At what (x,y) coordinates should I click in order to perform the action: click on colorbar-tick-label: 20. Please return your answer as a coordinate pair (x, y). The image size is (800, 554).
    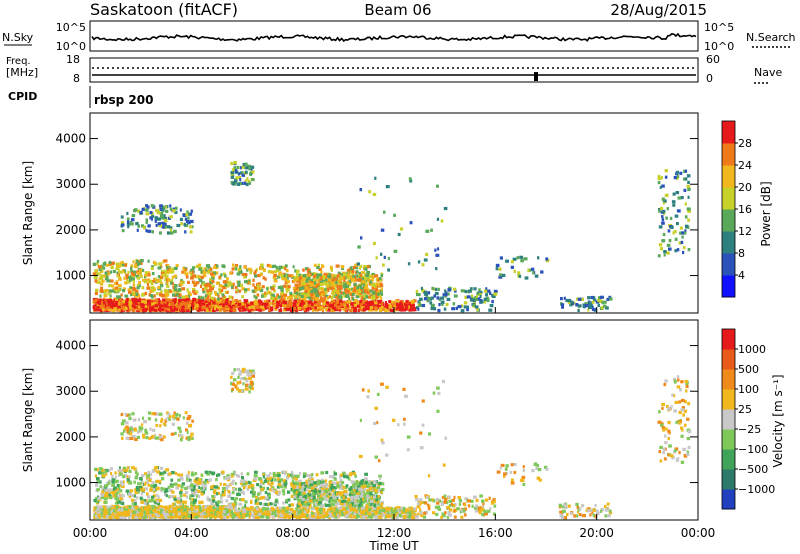
    Looking at the image, I should click on (745, 187).